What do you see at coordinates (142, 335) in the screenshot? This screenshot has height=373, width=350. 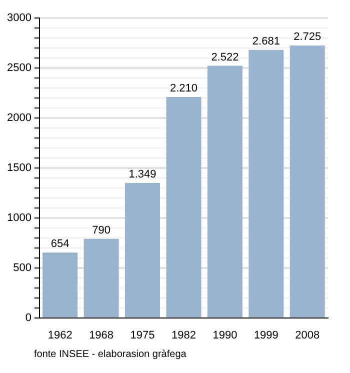 I see `x-tick-label: 1975` at bounding box center [142, 335].